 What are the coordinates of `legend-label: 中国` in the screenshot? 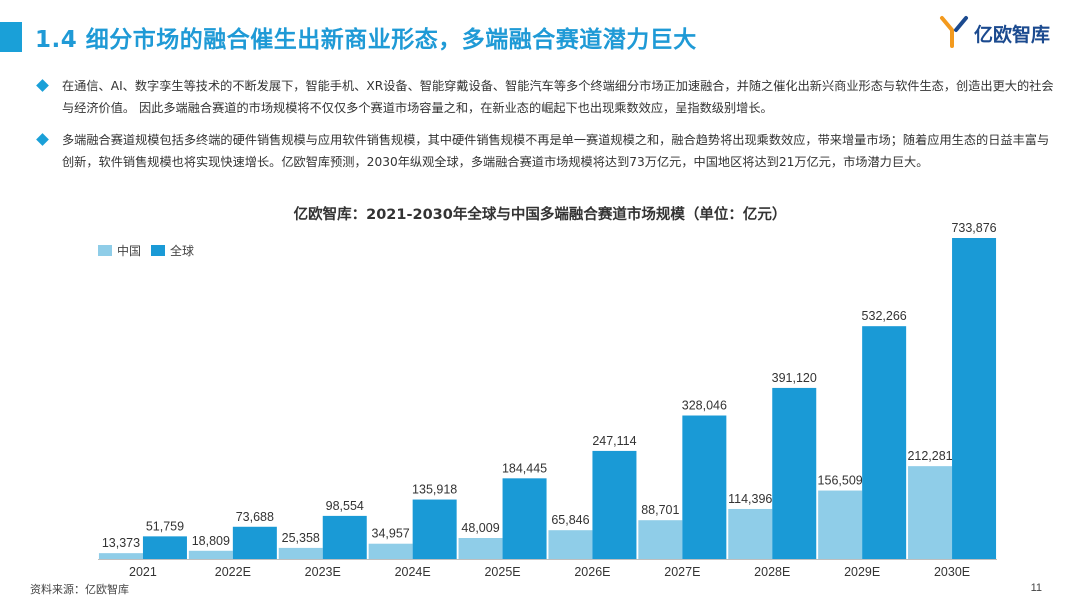 It's located at (129, 250).